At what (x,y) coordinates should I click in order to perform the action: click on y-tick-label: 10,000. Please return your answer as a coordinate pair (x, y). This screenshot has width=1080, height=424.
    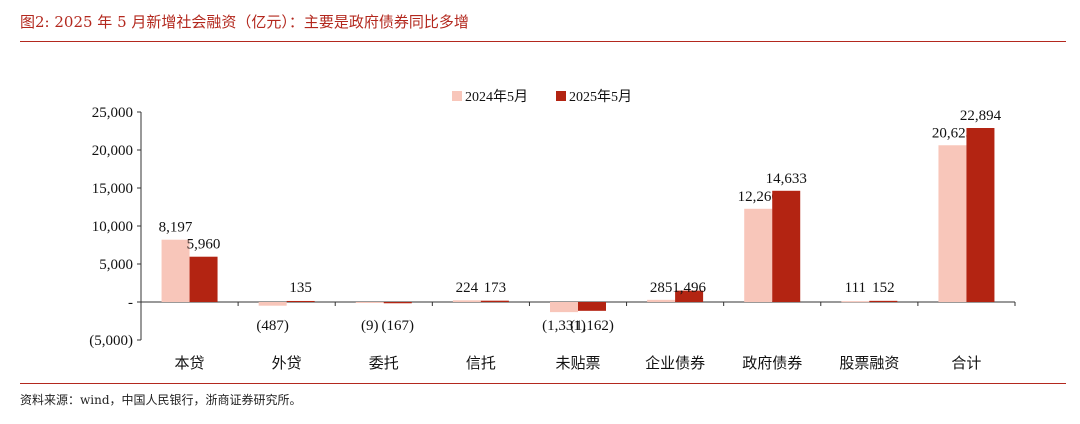
    Looking at the image, I should click on (112, 227).